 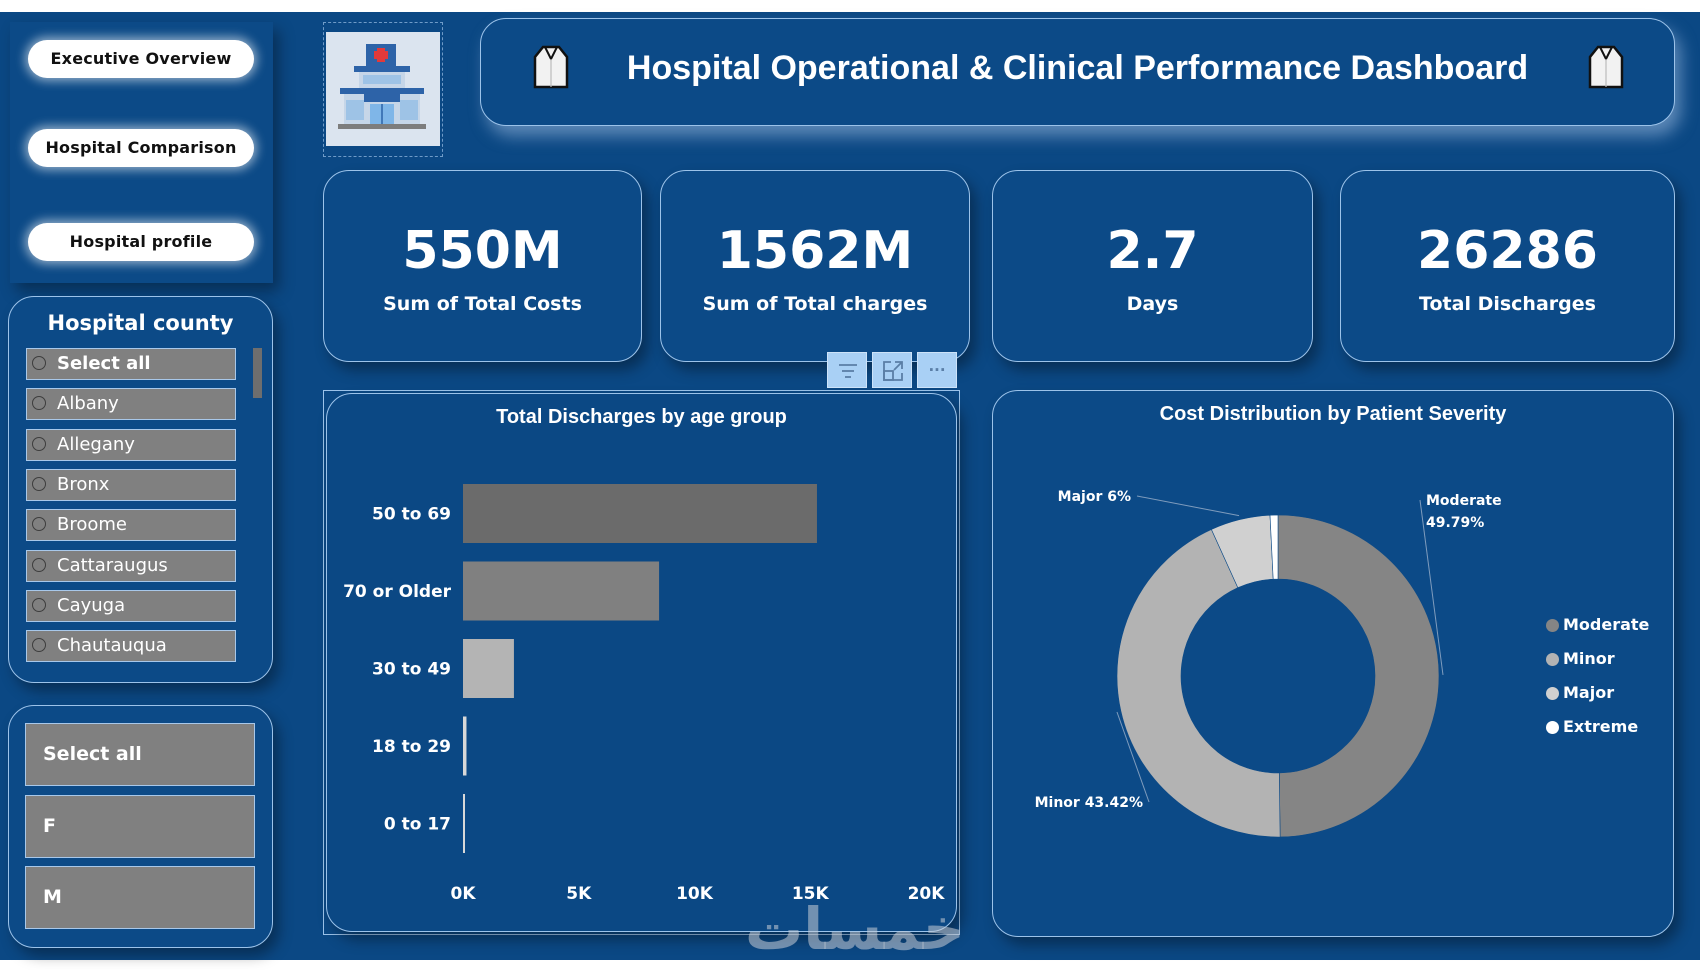 I want to click on hospital-comparison-button: Hospital Comparison, so click(x=141, y=148).